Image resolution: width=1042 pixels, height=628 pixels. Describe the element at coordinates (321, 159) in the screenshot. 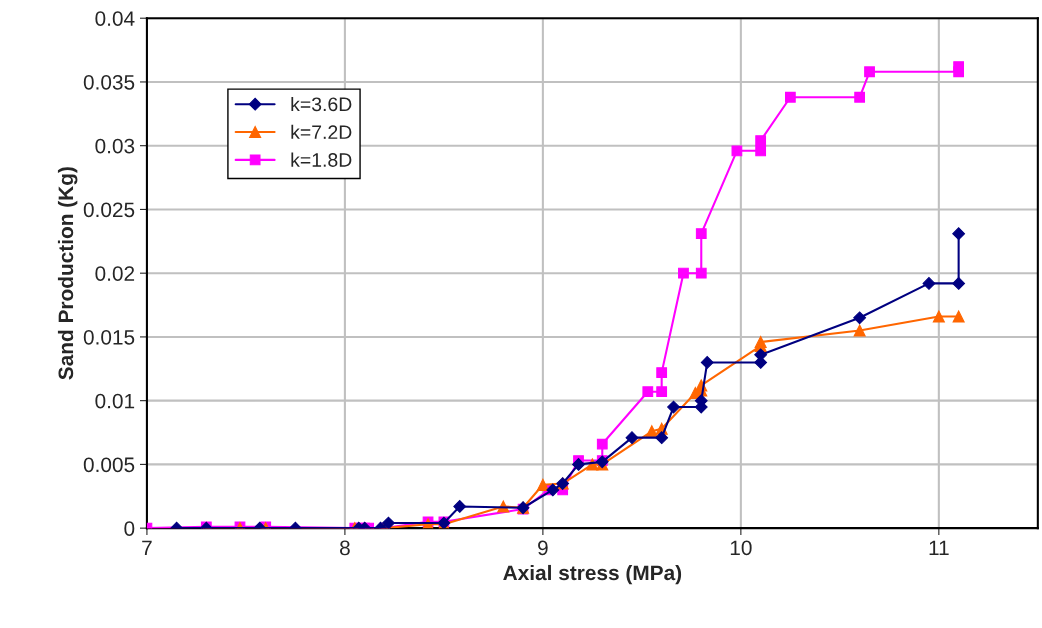

I see `legend-label: k=1.8D` at that location.